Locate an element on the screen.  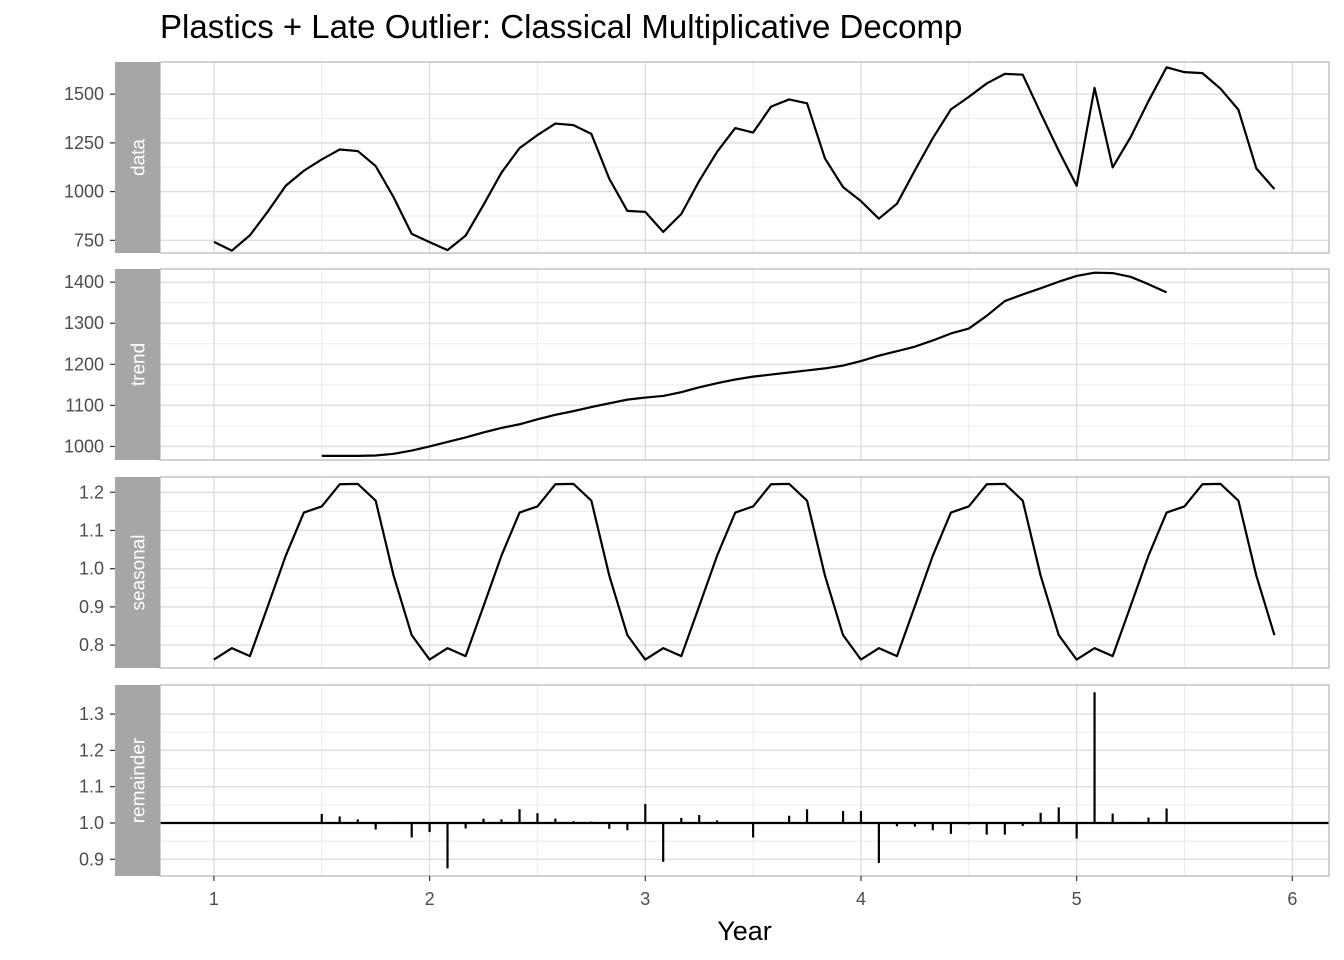
x-tick-label: 6 is located at coordinates (1292, 899).